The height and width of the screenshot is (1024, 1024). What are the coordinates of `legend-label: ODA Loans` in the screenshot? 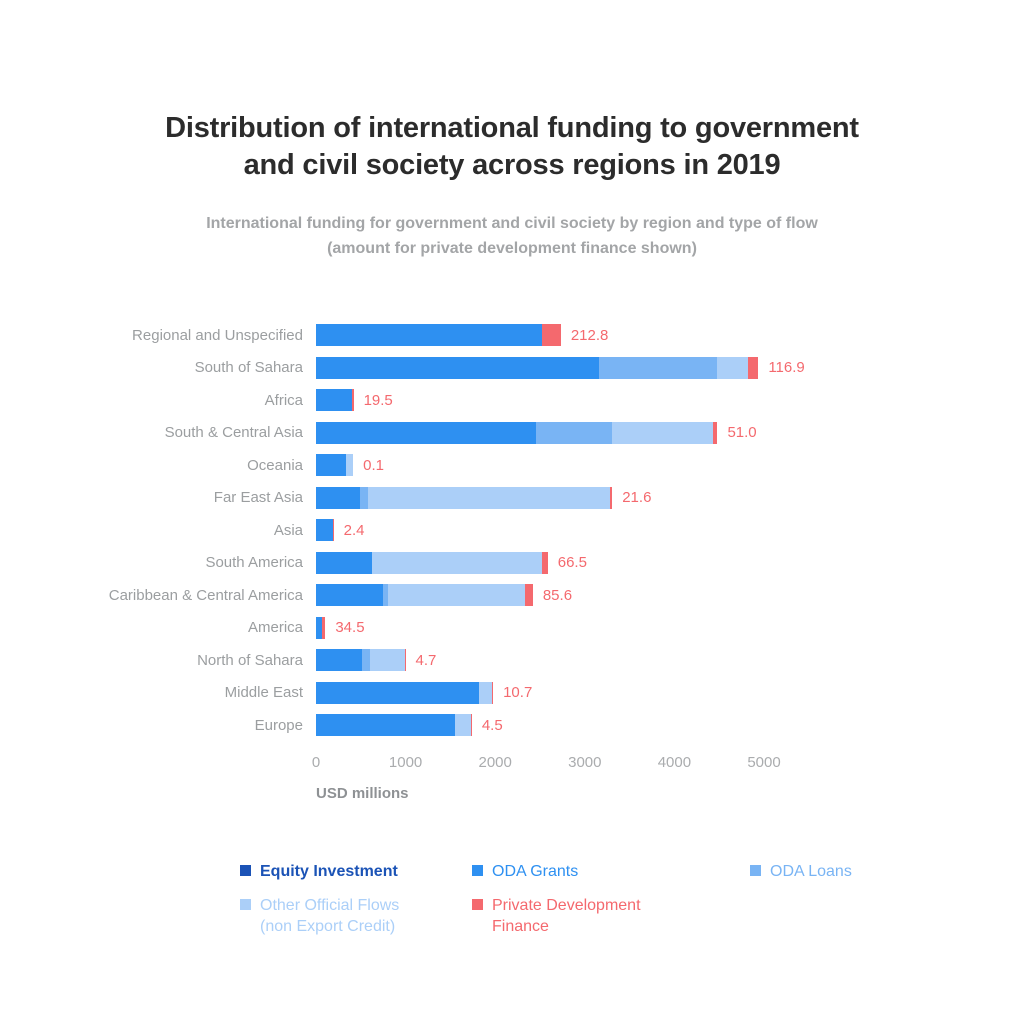 It's located at (811, 871).